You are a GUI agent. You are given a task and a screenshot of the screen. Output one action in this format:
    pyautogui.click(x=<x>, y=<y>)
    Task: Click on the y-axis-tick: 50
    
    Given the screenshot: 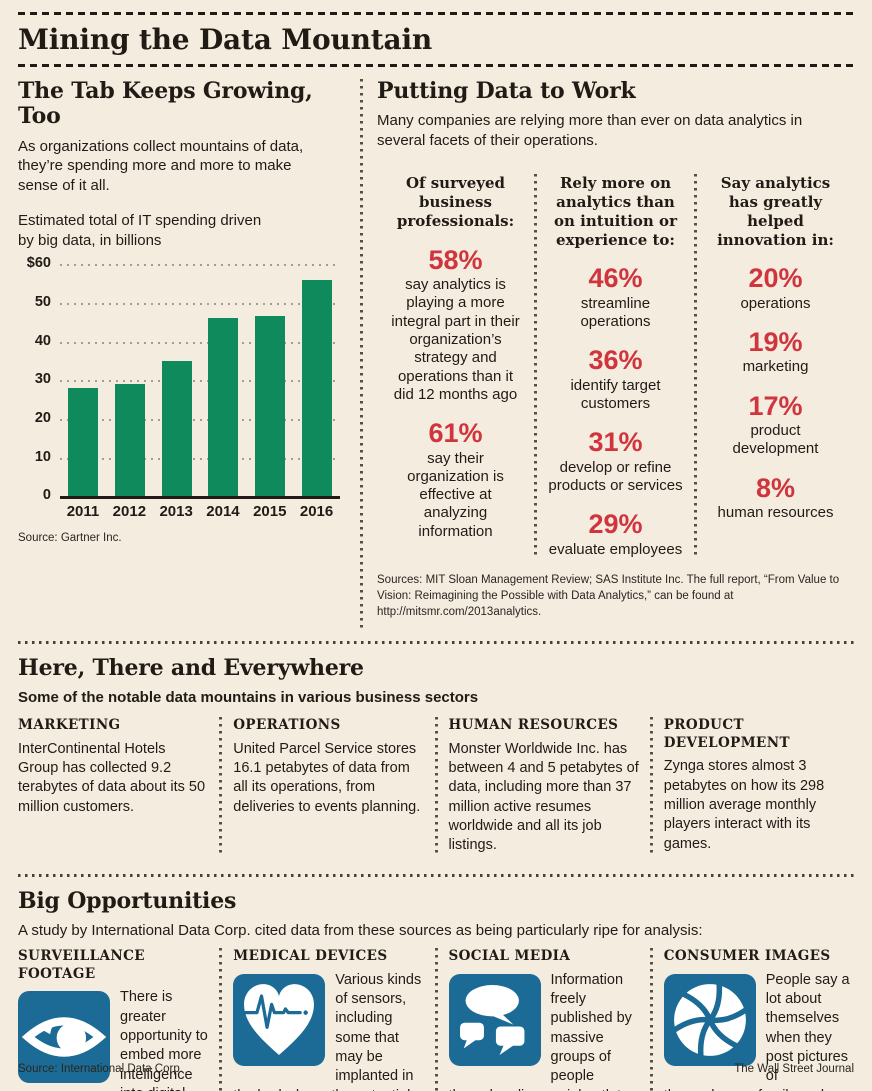 What is the action you would take?
    pyautogui.click(x=42, y=302)
    